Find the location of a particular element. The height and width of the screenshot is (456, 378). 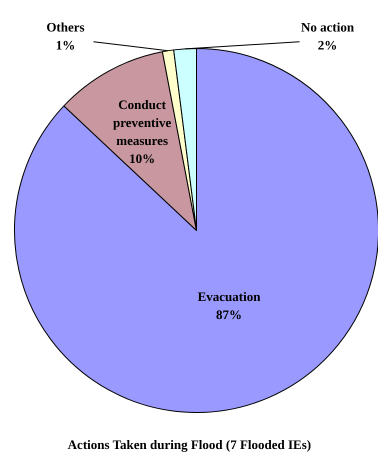

slice-label: No action is located at coordinates (328, 26).